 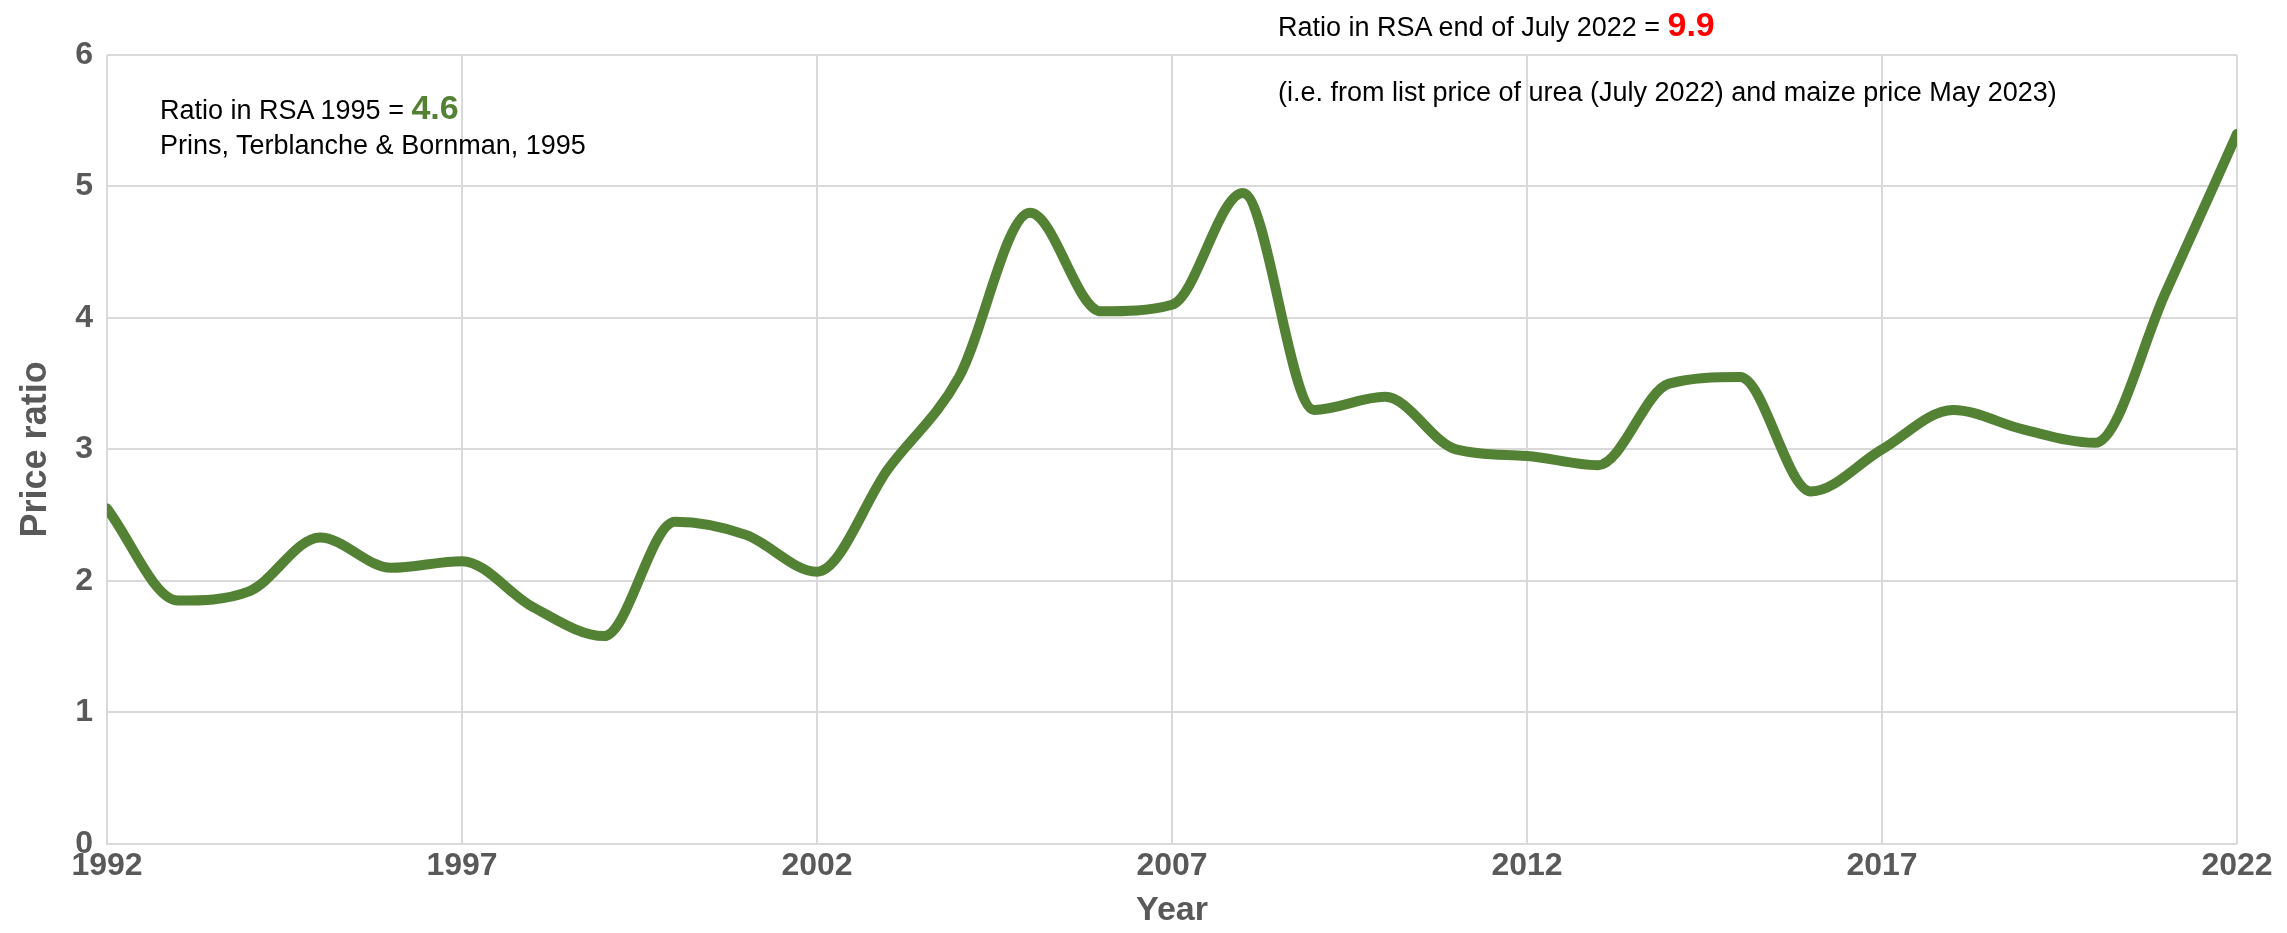 What do you see at coordinates (1527, 863) in the screenshot?
I see `x-tick-label: 2012` at bounding box center [1527, 863].